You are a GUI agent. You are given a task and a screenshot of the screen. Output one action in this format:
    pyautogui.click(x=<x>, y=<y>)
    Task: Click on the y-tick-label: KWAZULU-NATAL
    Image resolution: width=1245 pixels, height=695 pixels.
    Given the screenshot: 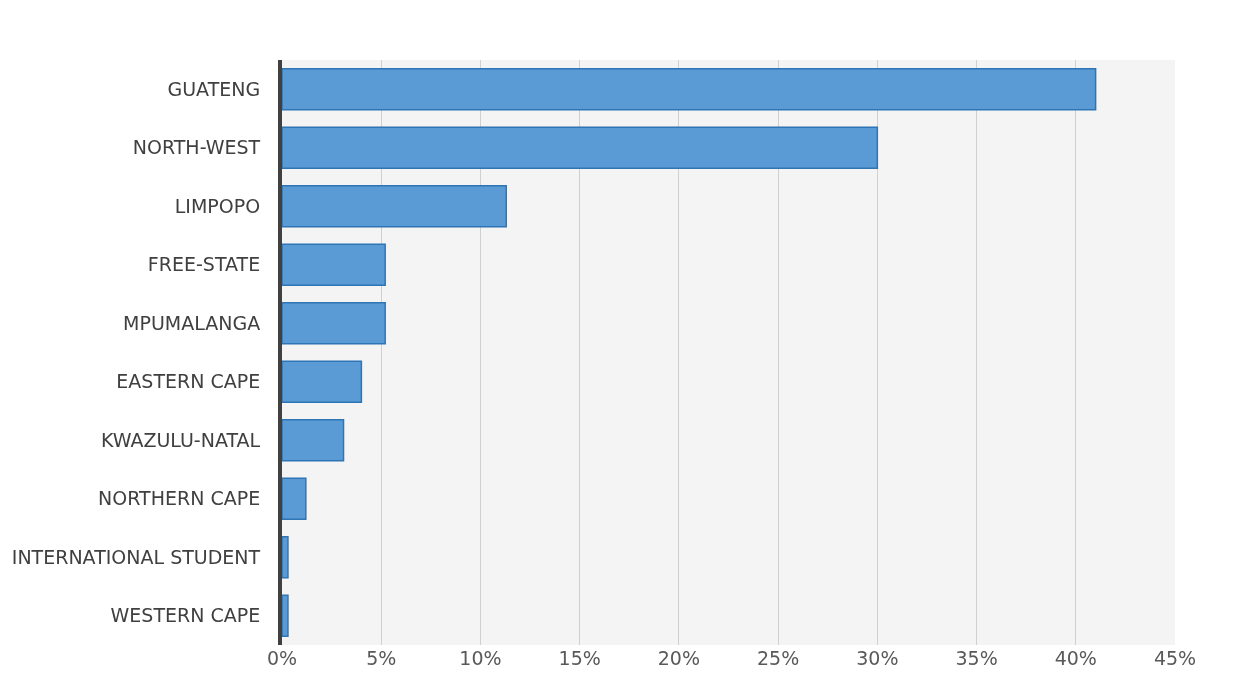 What is the action you would take?
    pyautogui.click(x=180, y=439)
    